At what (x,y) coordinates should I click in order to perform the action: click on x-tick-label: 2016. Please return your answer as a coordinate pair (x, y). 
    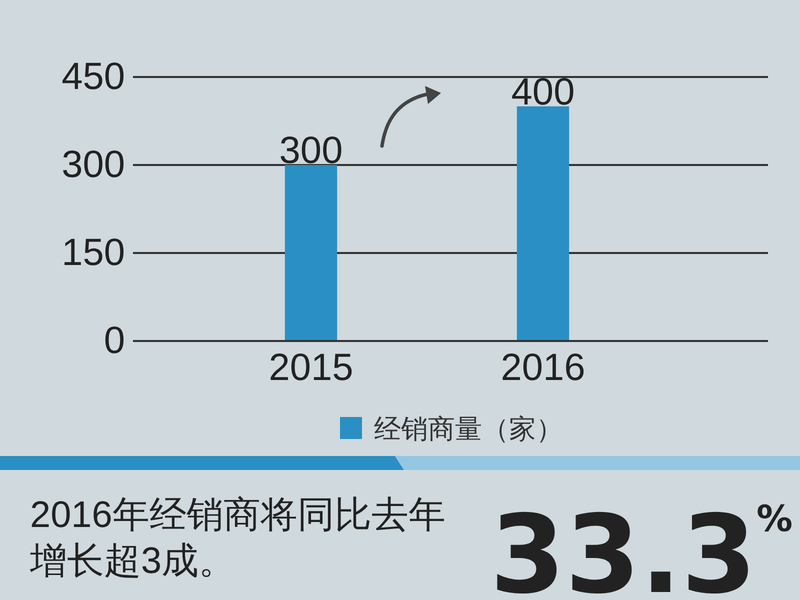
    Looking at the image, I should click on (543, 367).